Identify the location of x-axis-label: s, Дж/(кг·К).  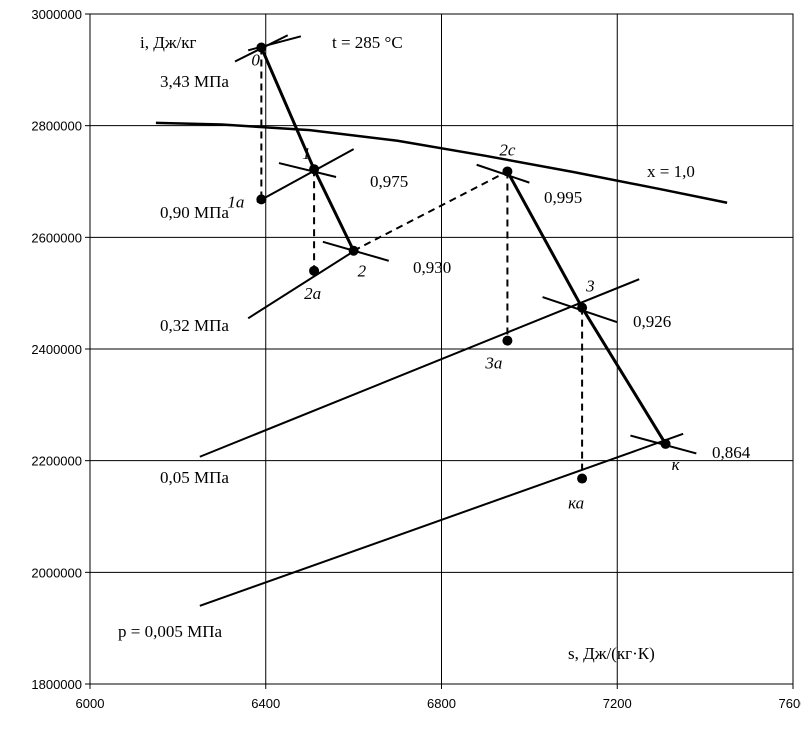
(611, 653).